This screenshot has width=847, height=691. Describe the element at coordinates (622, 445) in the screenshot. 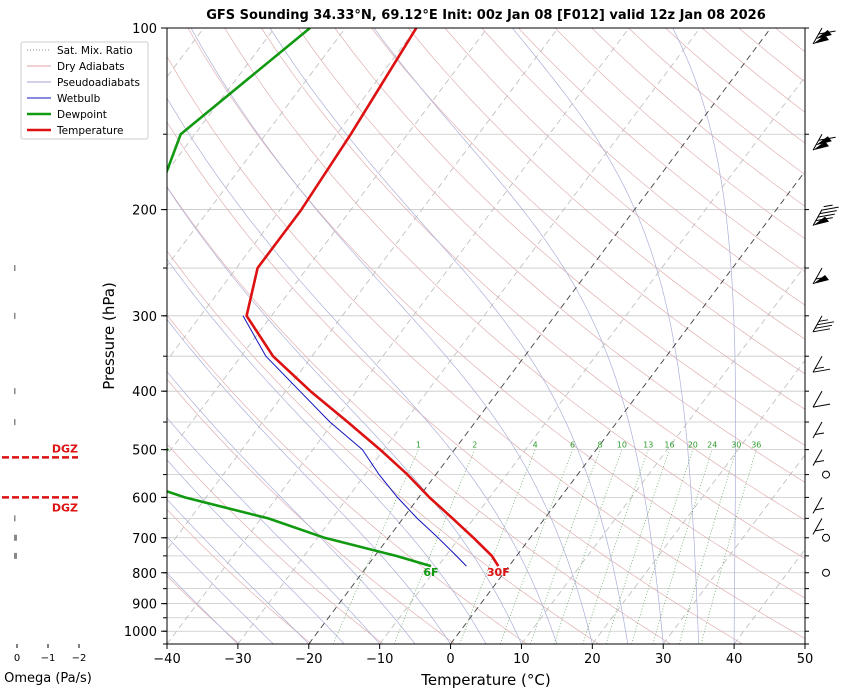

I see `mixing-ratio-label: 10` at that location.